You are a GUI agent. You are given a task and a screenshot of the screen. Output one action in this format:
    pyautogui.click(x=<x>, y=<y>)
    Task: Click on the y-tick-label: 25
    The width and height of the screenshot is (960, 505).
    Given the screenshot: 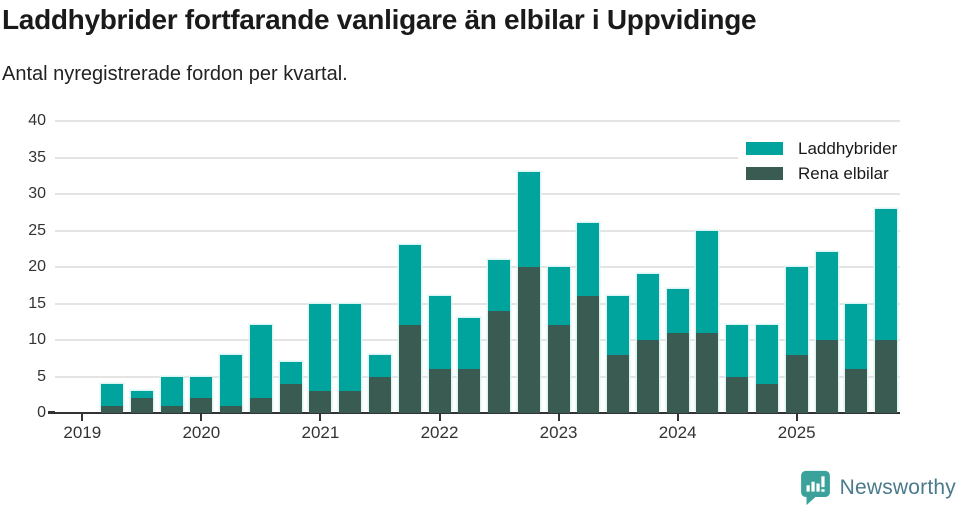 What is the action you would take?
    pyautogui.click(x=37, y=230)
    